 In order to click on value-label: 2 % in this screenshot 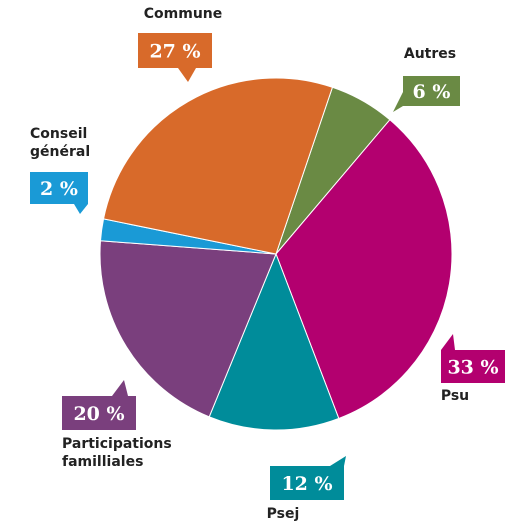, I will do `click(59, 189)`.